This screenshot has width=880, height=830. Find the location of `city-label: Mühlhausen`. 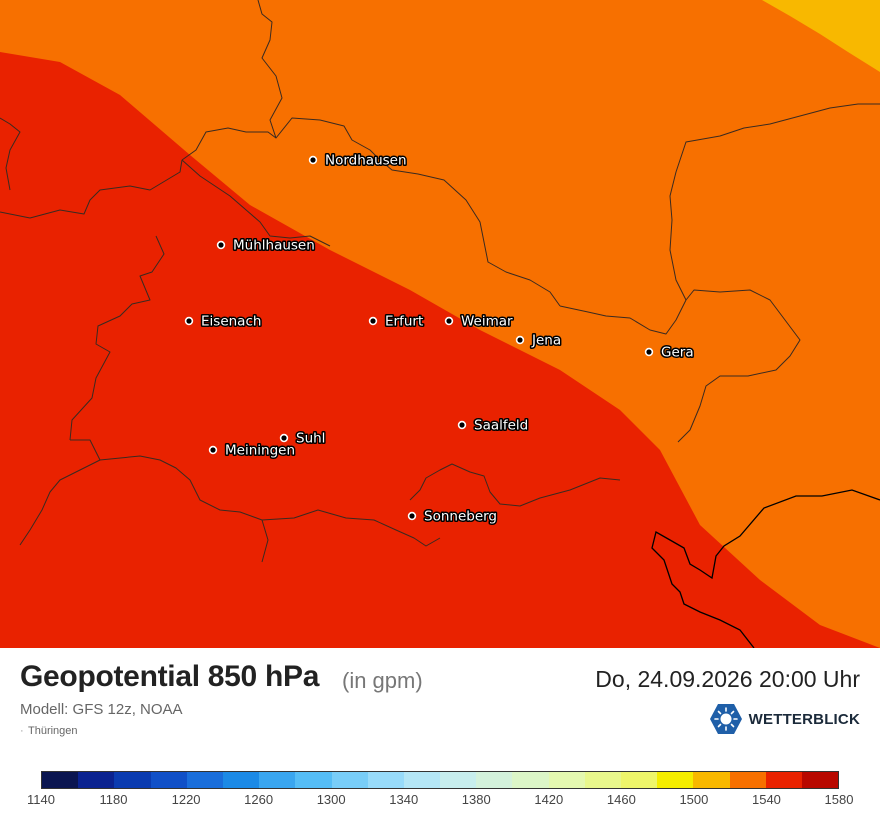

city-label: Mühlhausen is located at coordinates (274, 246).